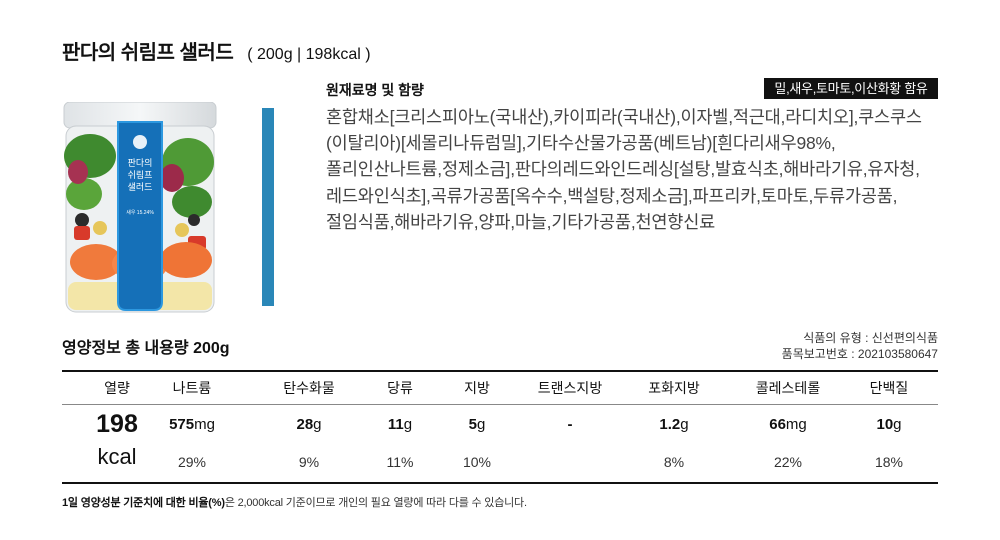 This screenshot has height=540, width=1000. What do you see at coordinates (500, 371) in the screenshot?
I see `table-top-rule` at bounding box center [500, 371].